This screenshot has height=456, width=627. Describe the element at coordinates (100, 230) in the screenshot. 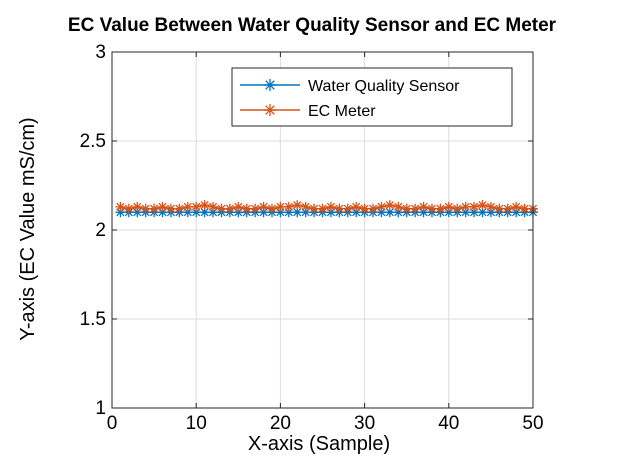

I see `y-tick-label: 2` at that location.